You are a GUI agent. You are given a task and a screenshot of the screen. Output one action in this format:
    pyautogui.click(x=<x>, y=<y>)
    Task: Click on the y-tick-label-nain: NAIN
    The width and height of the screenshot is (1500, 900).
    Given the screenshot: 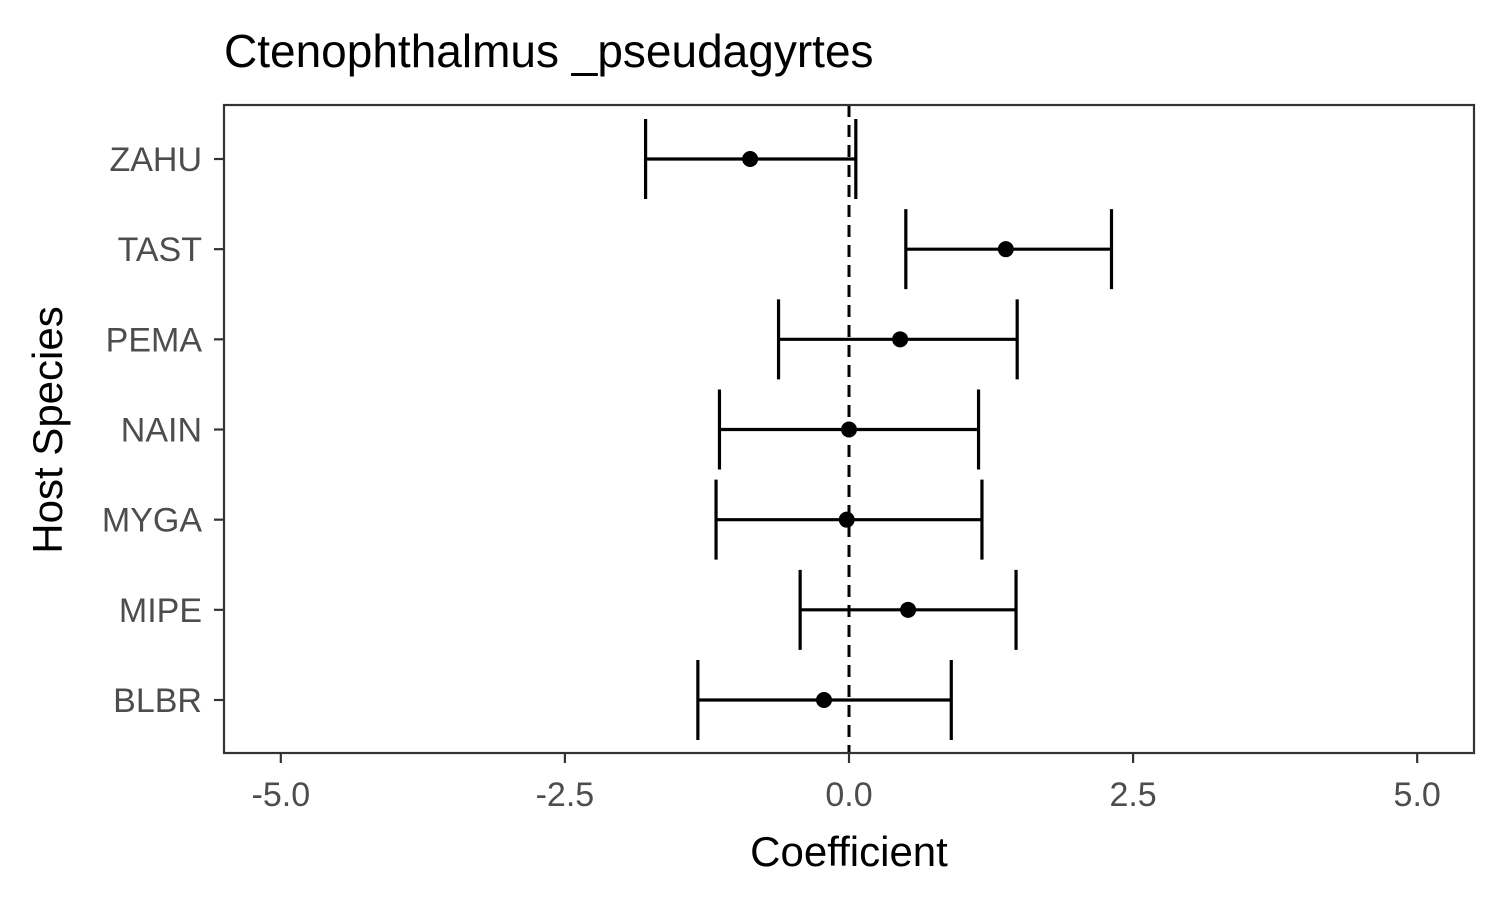 What is the action you would take?
    pyautogui.click(x=161, y=431)
    